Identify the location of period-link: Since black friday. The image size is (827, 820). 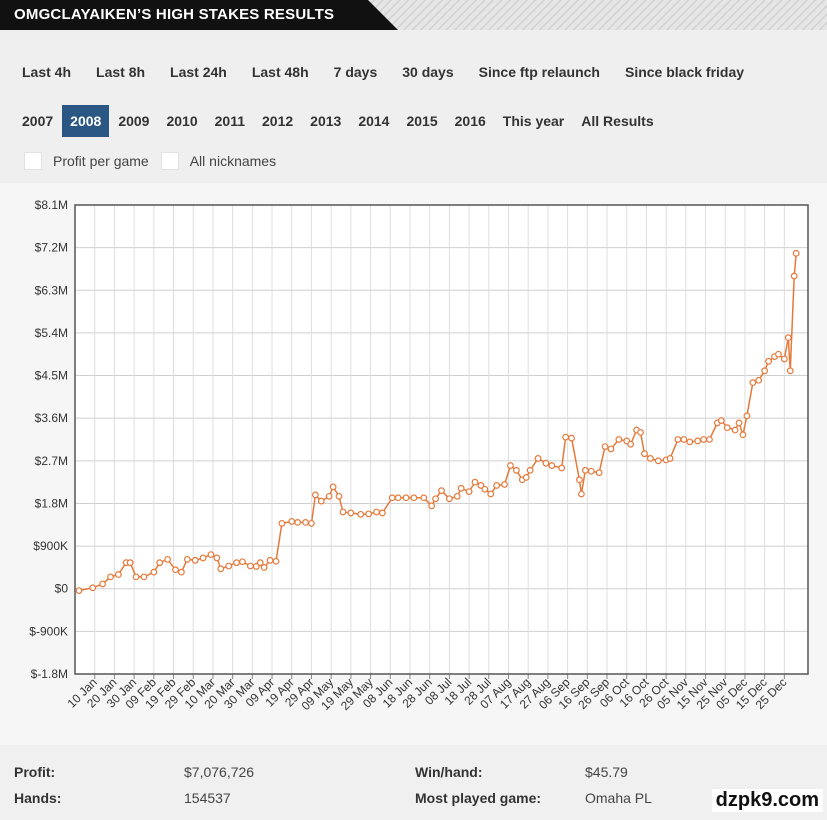
(684, 72).